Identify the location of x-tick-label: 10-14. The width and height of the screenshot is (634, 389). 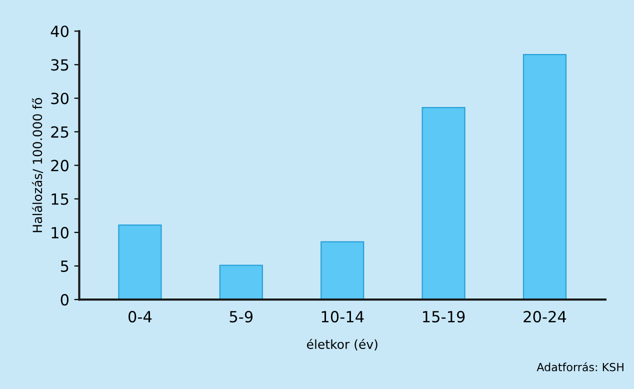
(343, 316).